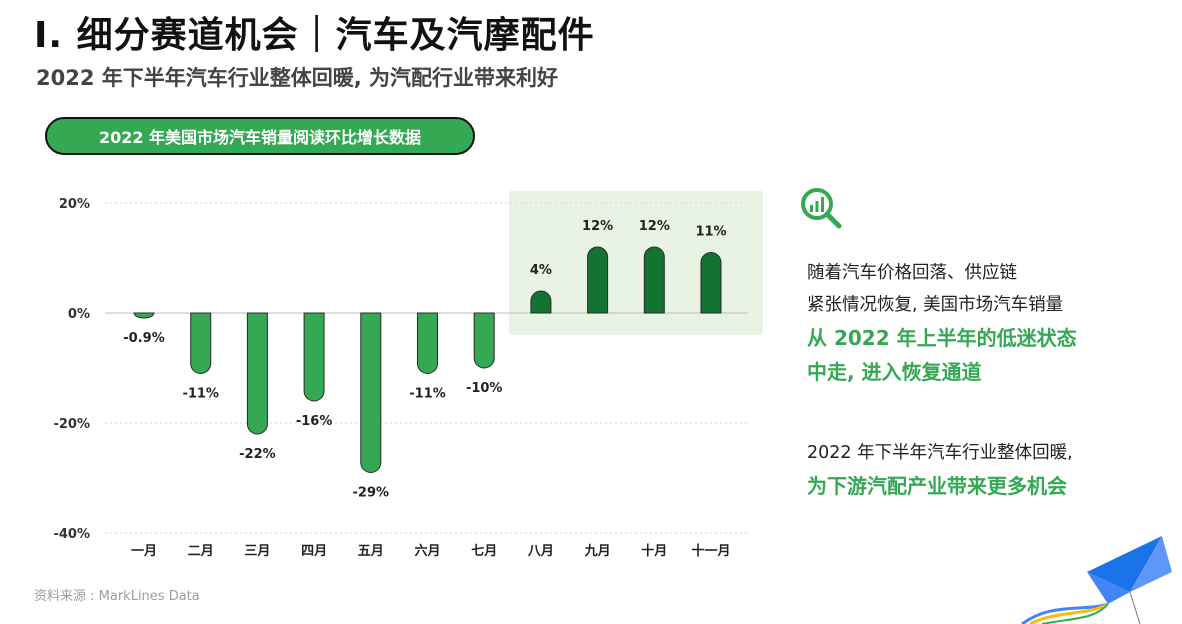 The width and height of the screenshot is (1182, 624). I want to click on category-label: 一月, so click(144, 551).